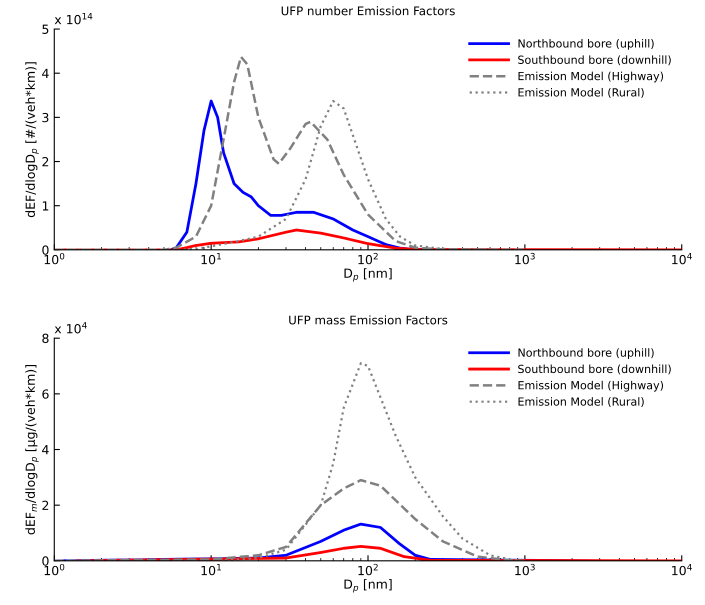 The image size is (705, 605). I want to click on y-tick-label: 5, so click(45, 29).